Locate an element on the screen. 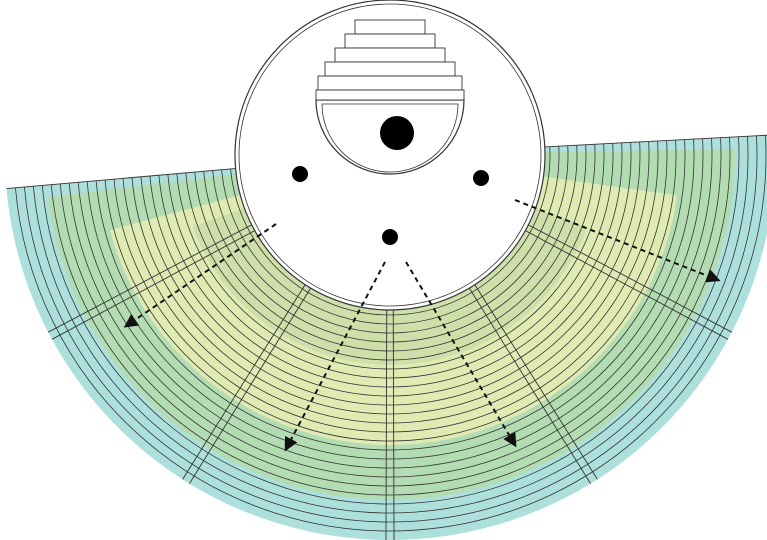 Image resolution: width=767 pixels, height=540 pixels. source-right is located at coordinates (481, 178).